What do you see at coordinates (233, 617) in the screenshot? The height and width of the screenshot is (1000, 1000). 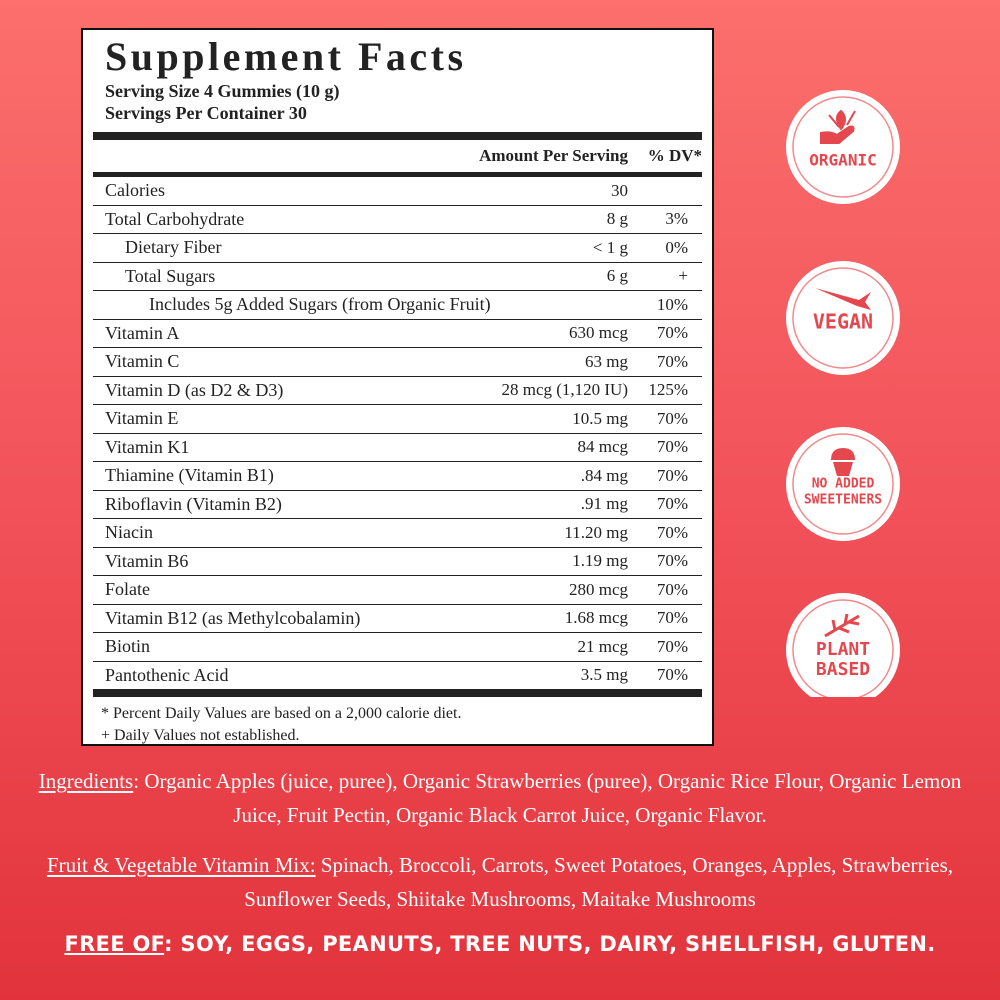 I see `nutrient-name: Vitamin B12 (as Methylcobalamin)` at bounding box center [233, 617].